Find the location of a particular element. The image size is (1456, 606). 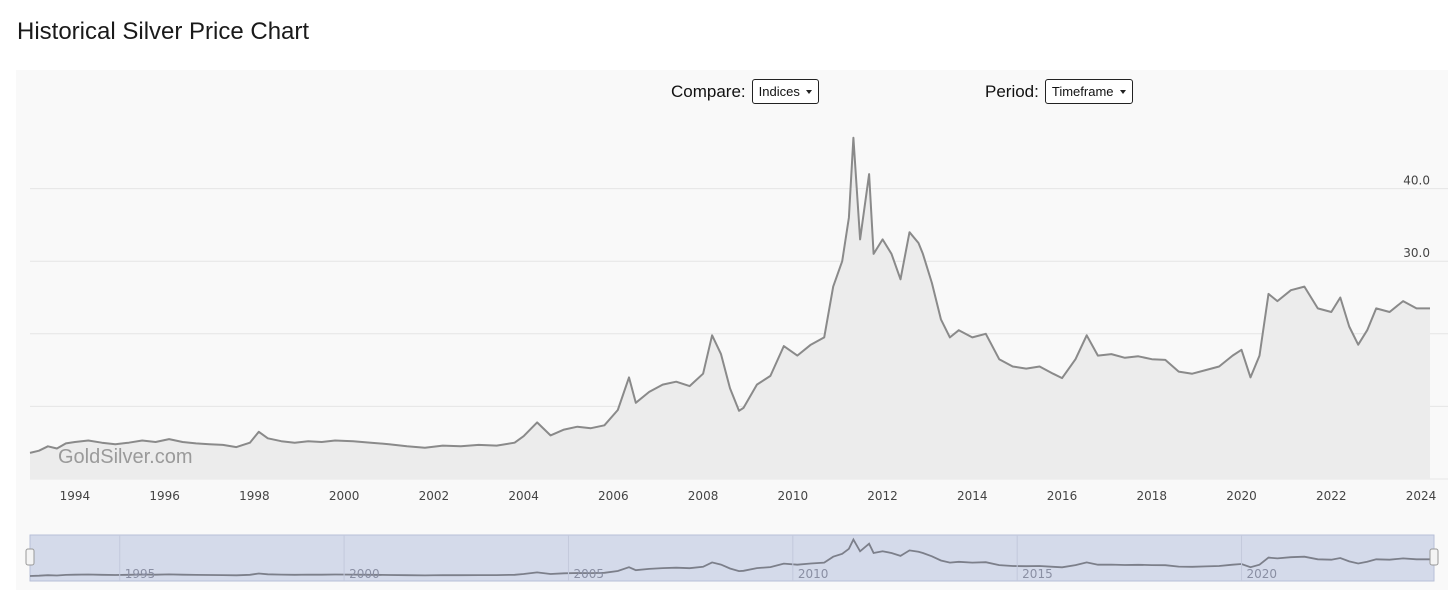

navigator-tick-label: 2020 is located at coordinates (1262, 574).